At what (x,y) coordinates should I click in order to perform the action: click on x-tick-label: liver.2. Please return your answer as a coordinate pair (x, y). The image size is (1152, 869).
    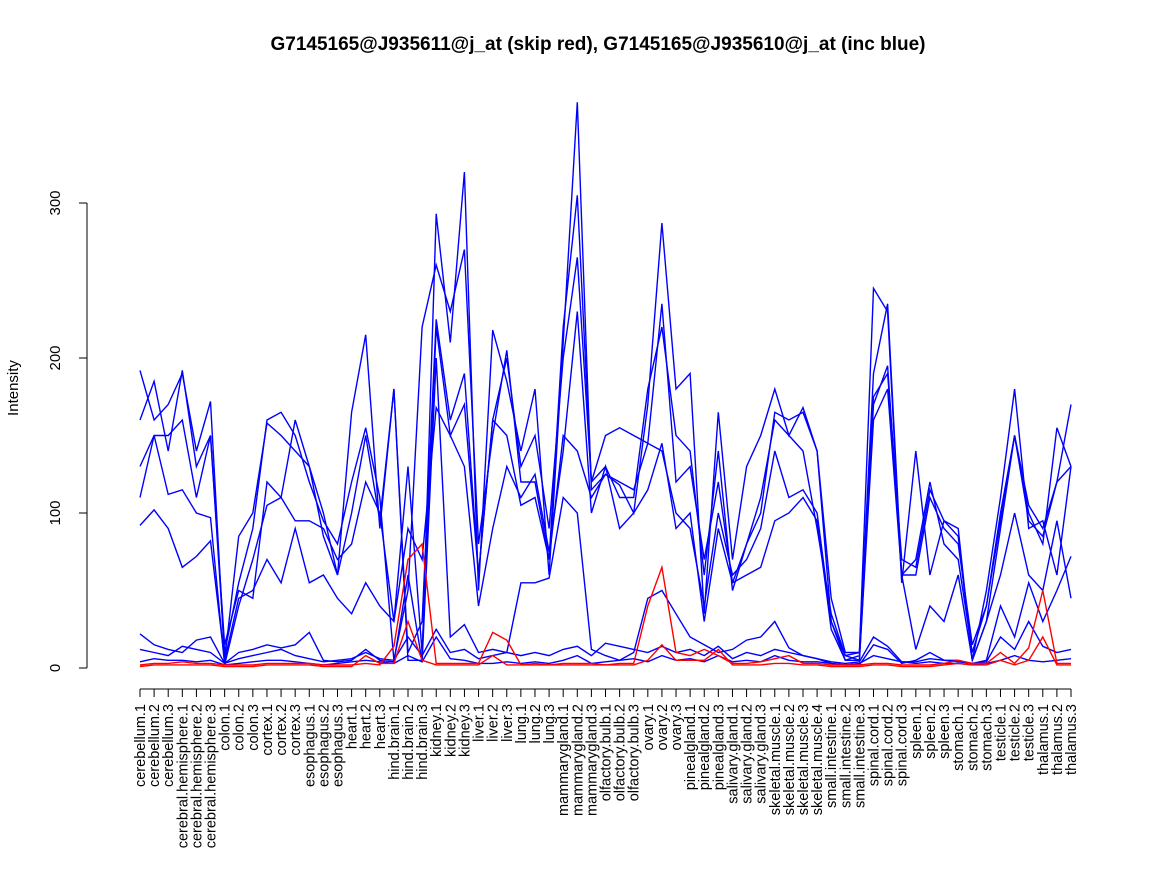
    Looking at the image, I should click on (494, 723).